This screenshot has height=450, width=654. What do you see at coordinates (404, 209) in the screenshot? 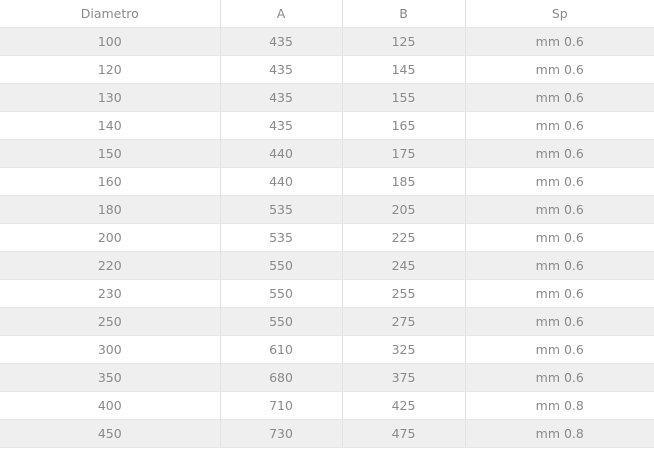
I see `cell-b: 205` at bounding box center [404, 209].